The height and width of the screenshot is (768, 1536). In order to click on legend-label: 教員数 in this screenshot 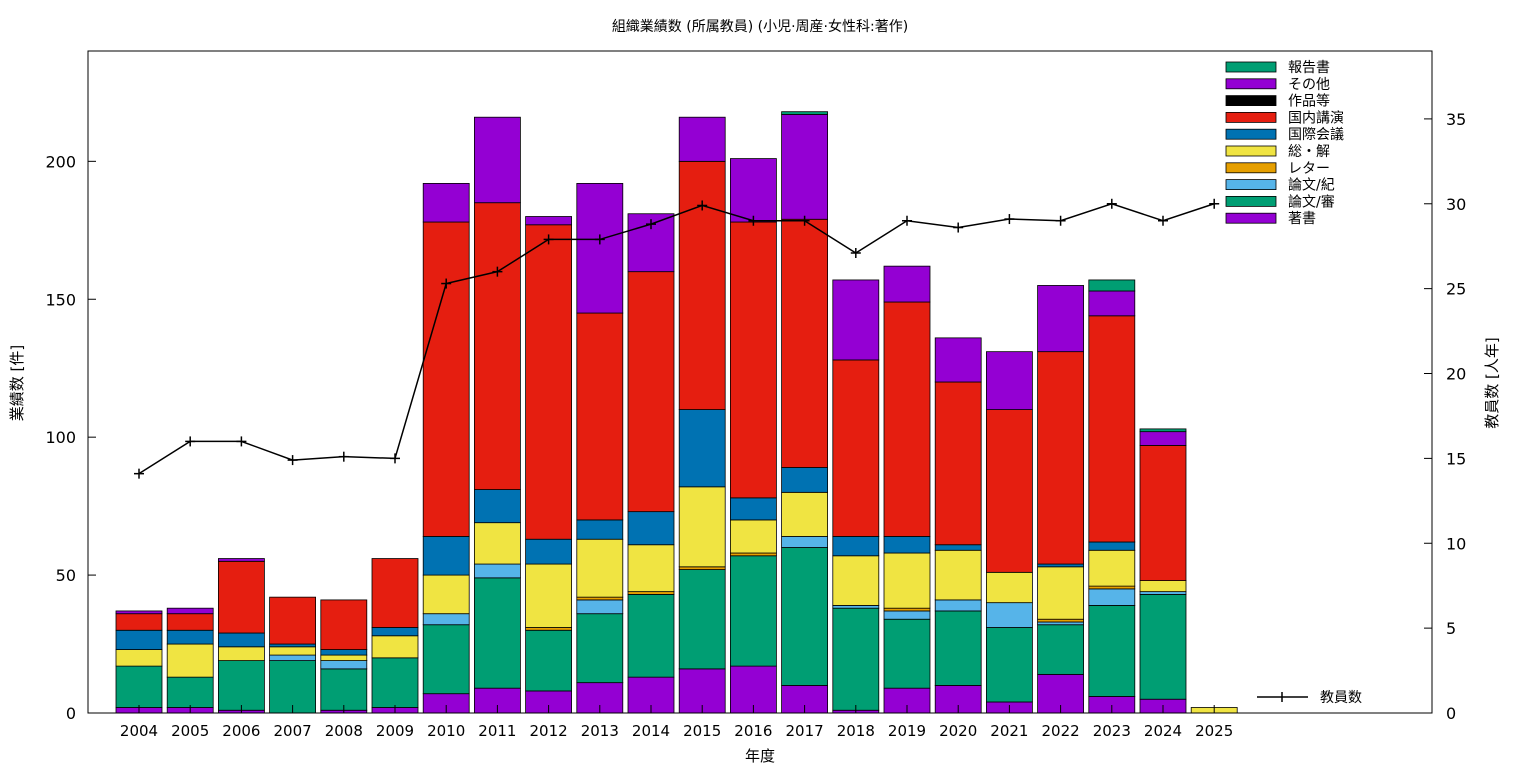, I will do `click(1341, 698)`.